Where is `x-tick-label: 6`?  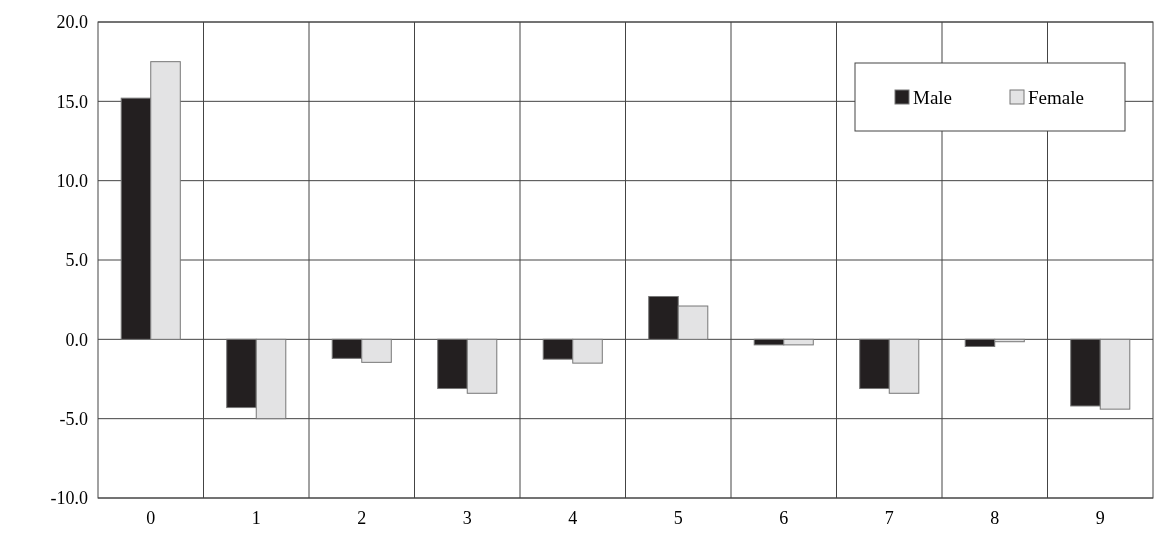 x-tick-label: 6 is located at coordinates (784, 518).